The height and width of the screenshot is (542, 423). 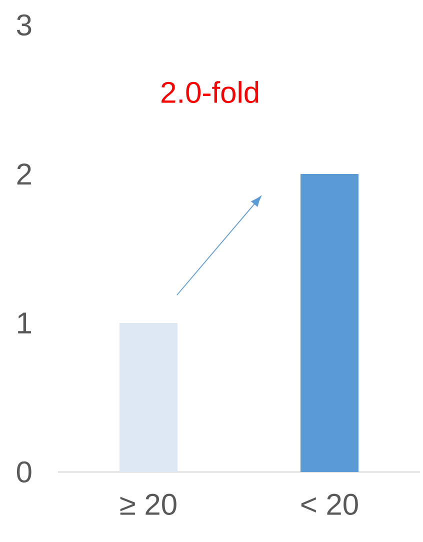 What do you see at coordinates (24, 174) in the screenshot?
I see `y-tick-label: 2` at bounding box center [24, 174].